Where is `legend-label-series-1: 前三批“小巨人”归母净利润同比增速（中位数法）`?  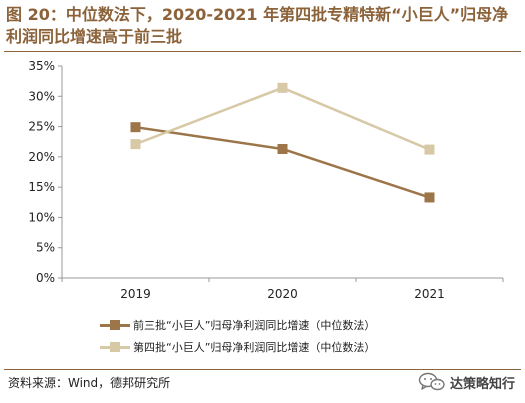 legend-label-series-1: 前三批“小巨人”归母净利润同比增速（中位数法） is located at coordinates (254, 325).